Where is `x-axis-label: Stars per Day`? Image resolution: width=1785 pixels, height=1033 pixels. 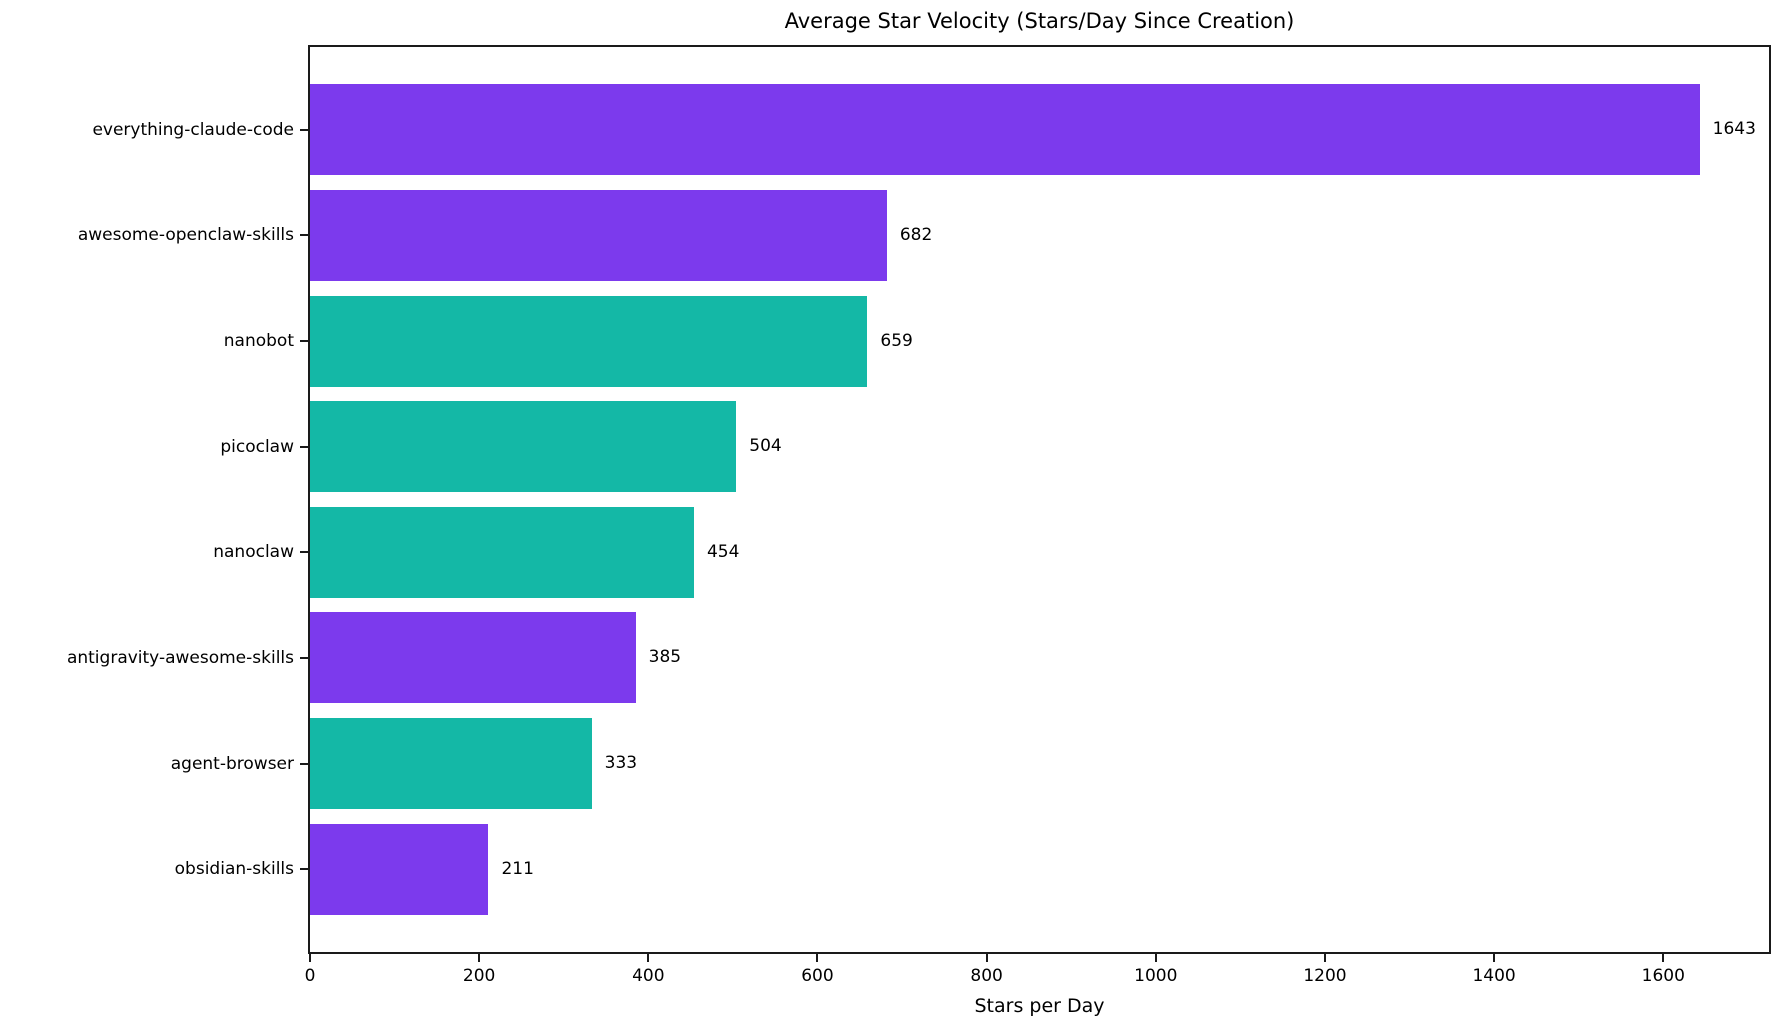
x-axis-label: Stars per Day is located at coordinates (1039, 1006).